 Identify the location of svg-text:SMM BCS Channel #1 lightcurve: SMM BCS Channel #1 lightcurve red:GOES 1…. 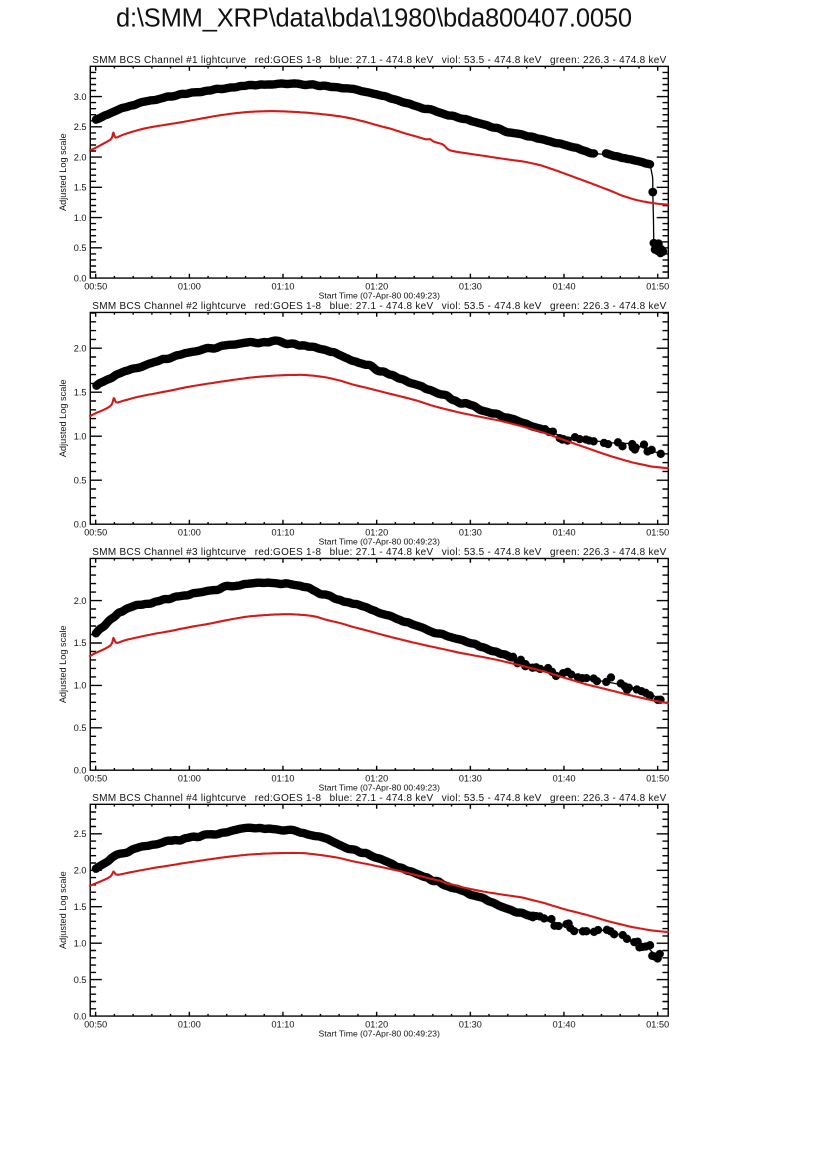
(379, 60).